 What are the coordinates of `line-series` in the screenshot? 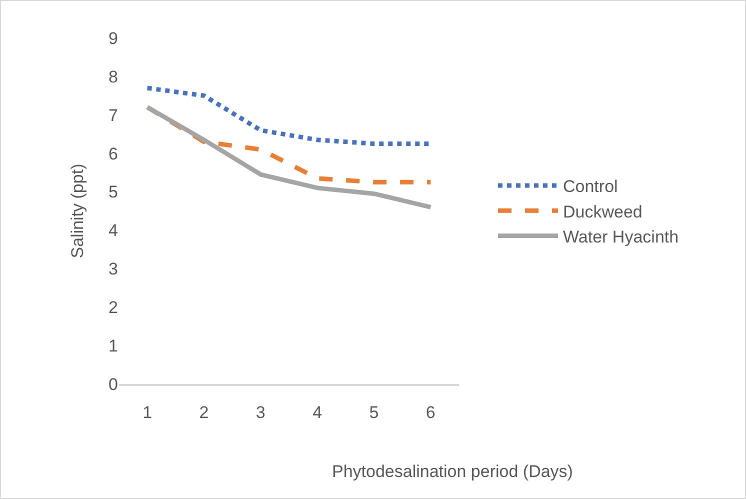 It's located at (289, 157).